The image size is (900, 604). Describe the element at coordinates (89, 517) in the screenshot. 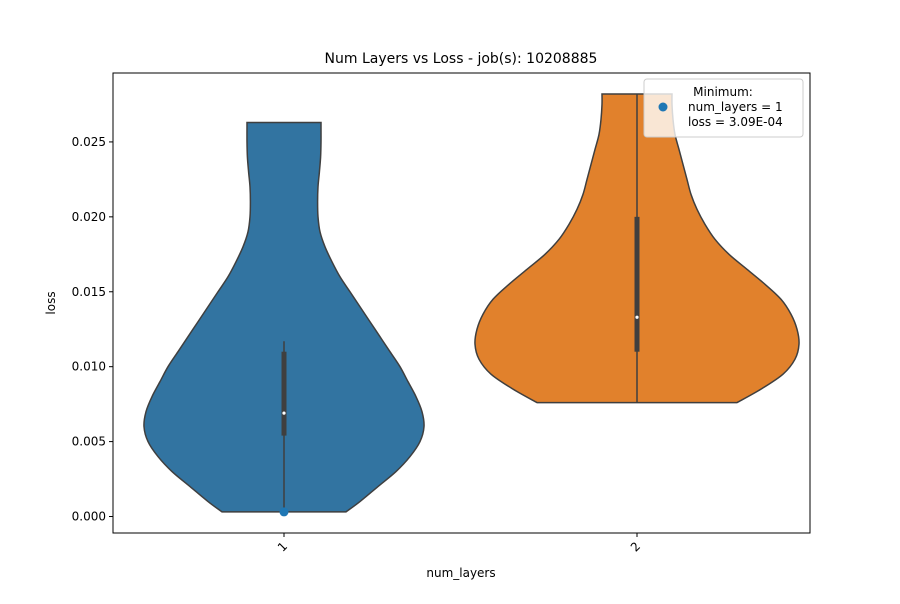

I see `y-tick-label: 0.000` at that location.